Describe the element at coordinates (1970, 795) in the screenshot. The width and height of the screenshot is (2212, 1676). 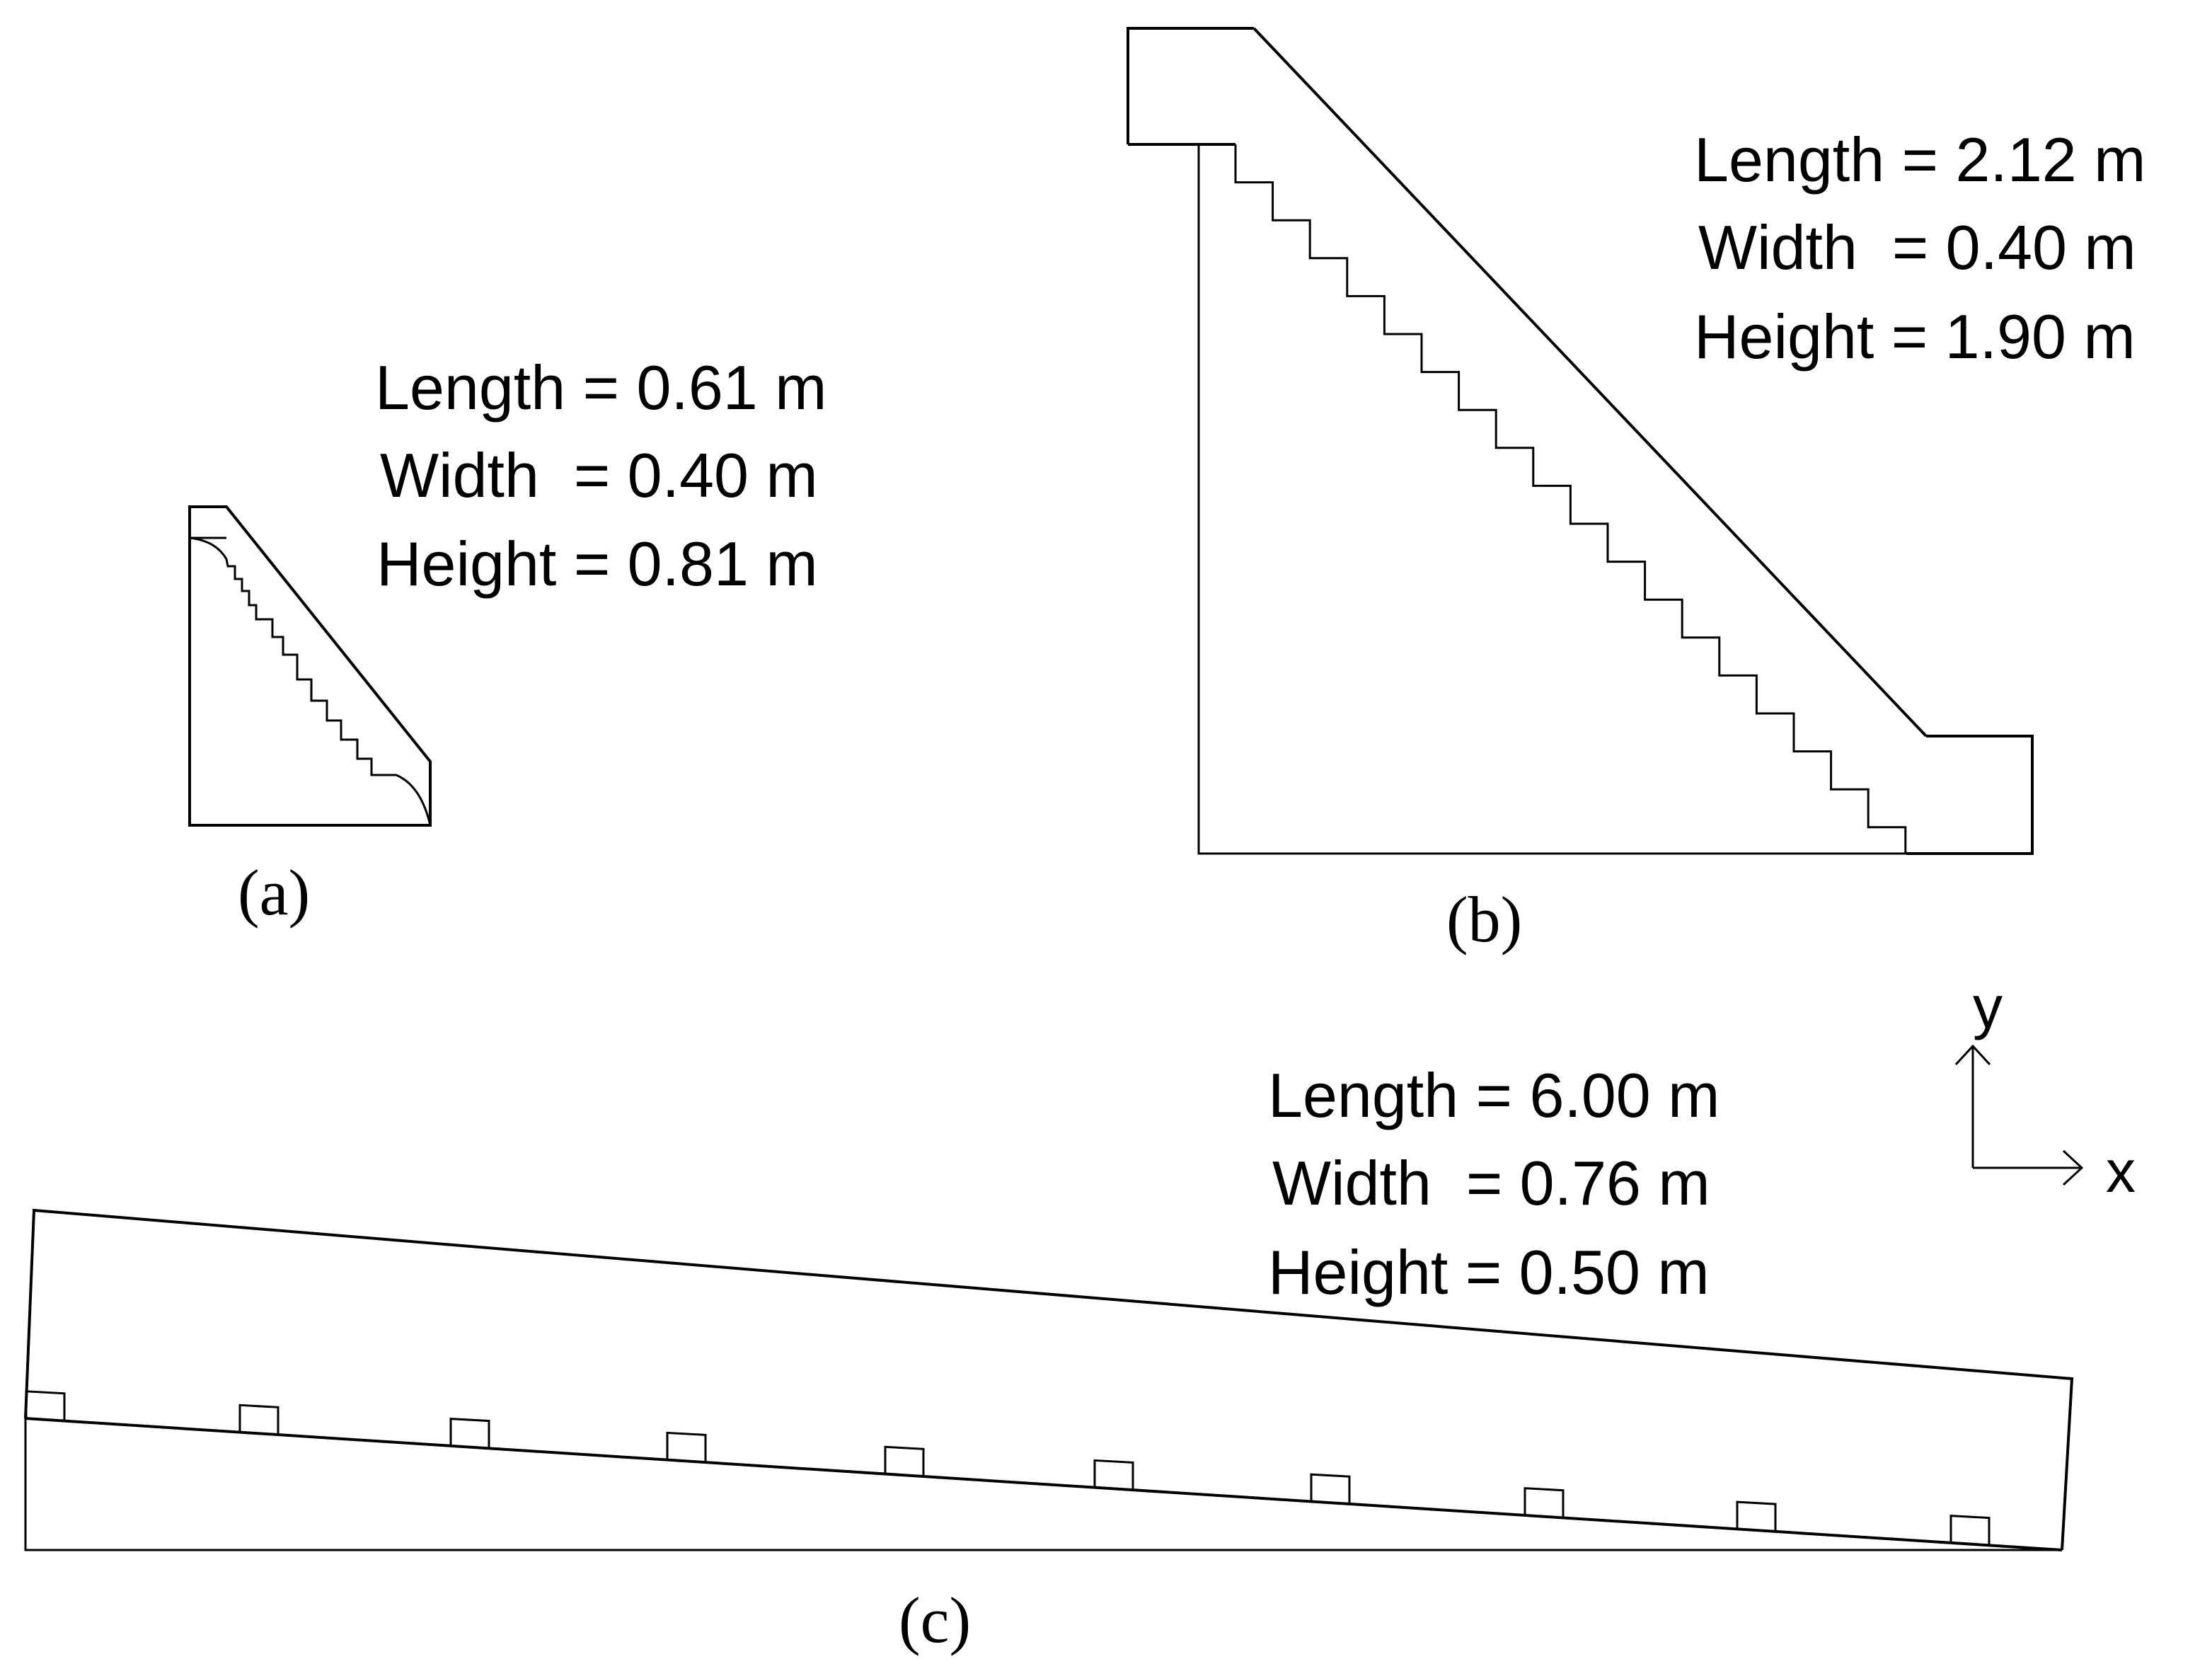
I see `panel-b-tail-block` at that location.